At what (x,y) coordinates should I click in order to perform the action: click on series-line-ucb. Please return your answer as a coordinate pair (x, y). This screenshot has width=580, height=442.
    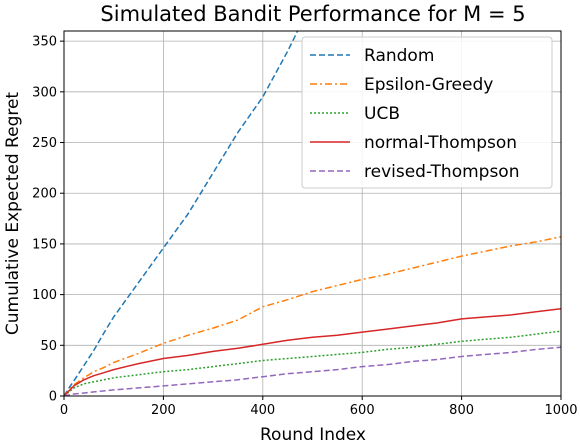
    Looking at the image, I should click on (312, 363).